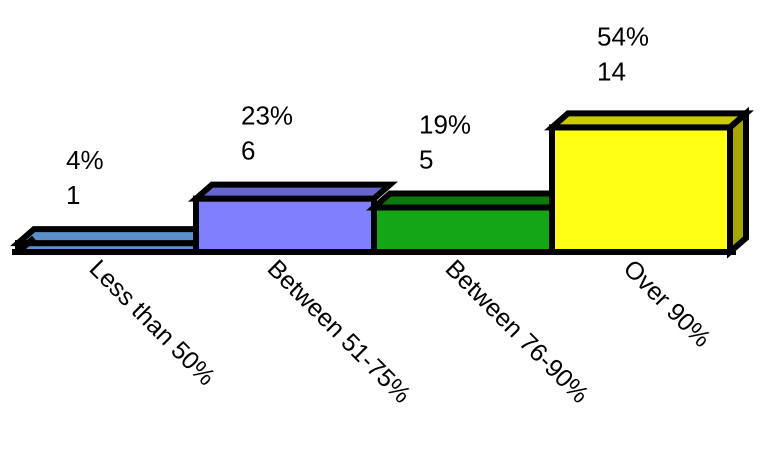 This screenshot has width=761, height=454. I want to click on count-label: 14, so click(611, 71).